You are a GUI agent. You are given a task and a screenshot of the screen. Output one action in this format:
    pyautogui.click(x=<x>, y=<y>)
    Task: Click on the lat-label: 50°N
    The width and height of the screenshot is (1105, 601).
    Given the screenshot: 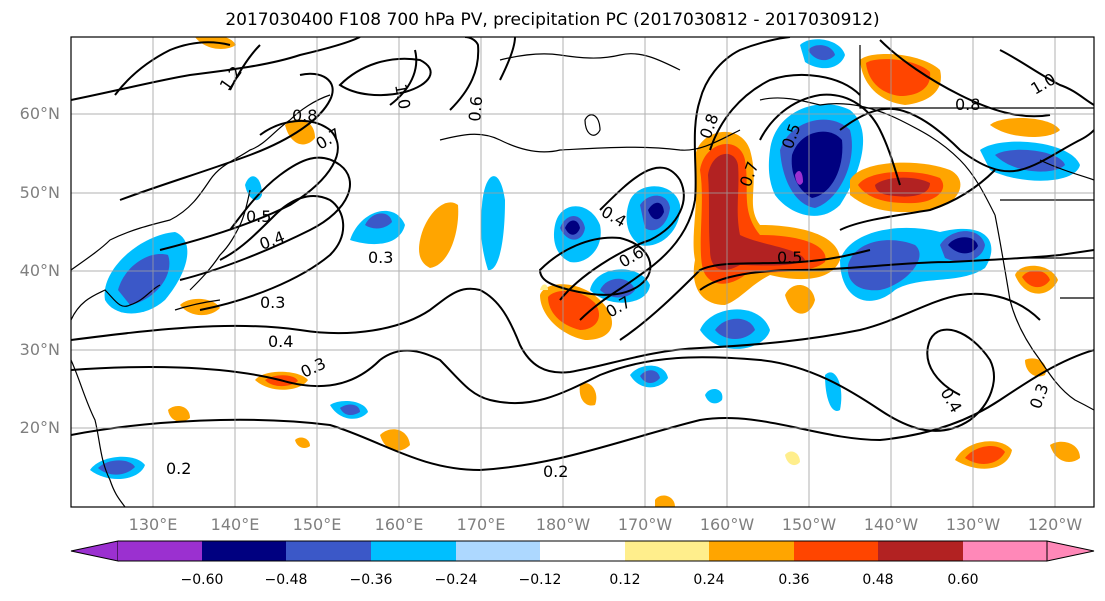 What is the action you would take?
    pyautogui.click(x=39, y=192)
    